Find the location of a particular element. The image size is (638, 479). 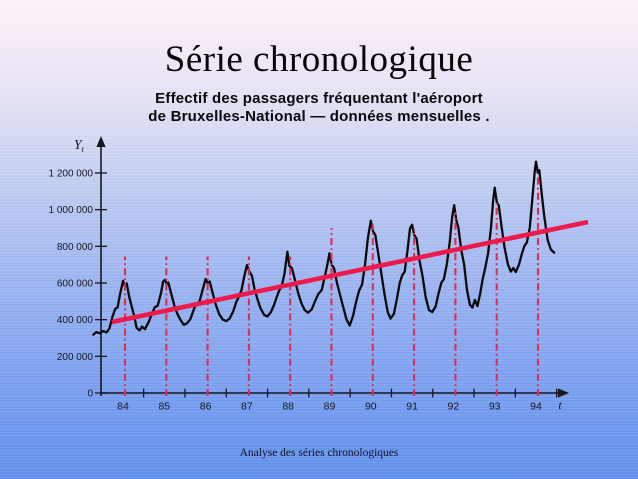

y-axis-label: Yt is located at coordinates (79, 145).